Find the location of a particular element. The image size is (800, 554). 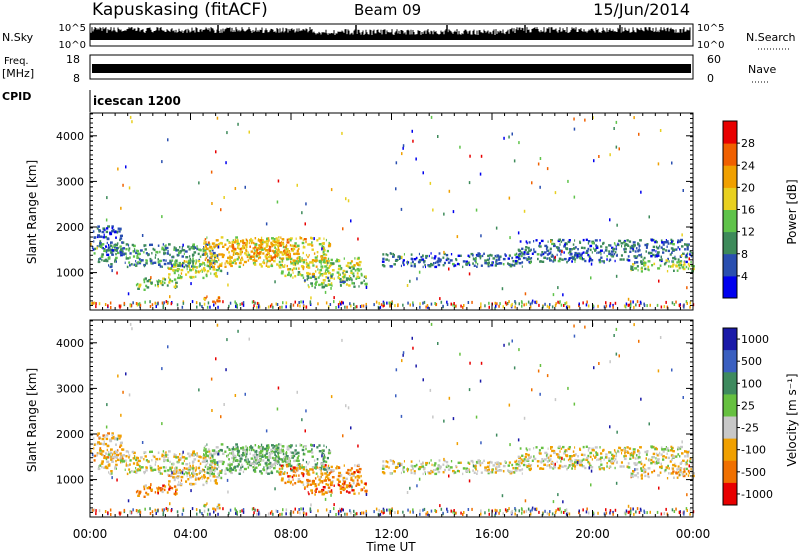

nsky-label: N.Sky is located at coordinates (18, 37).